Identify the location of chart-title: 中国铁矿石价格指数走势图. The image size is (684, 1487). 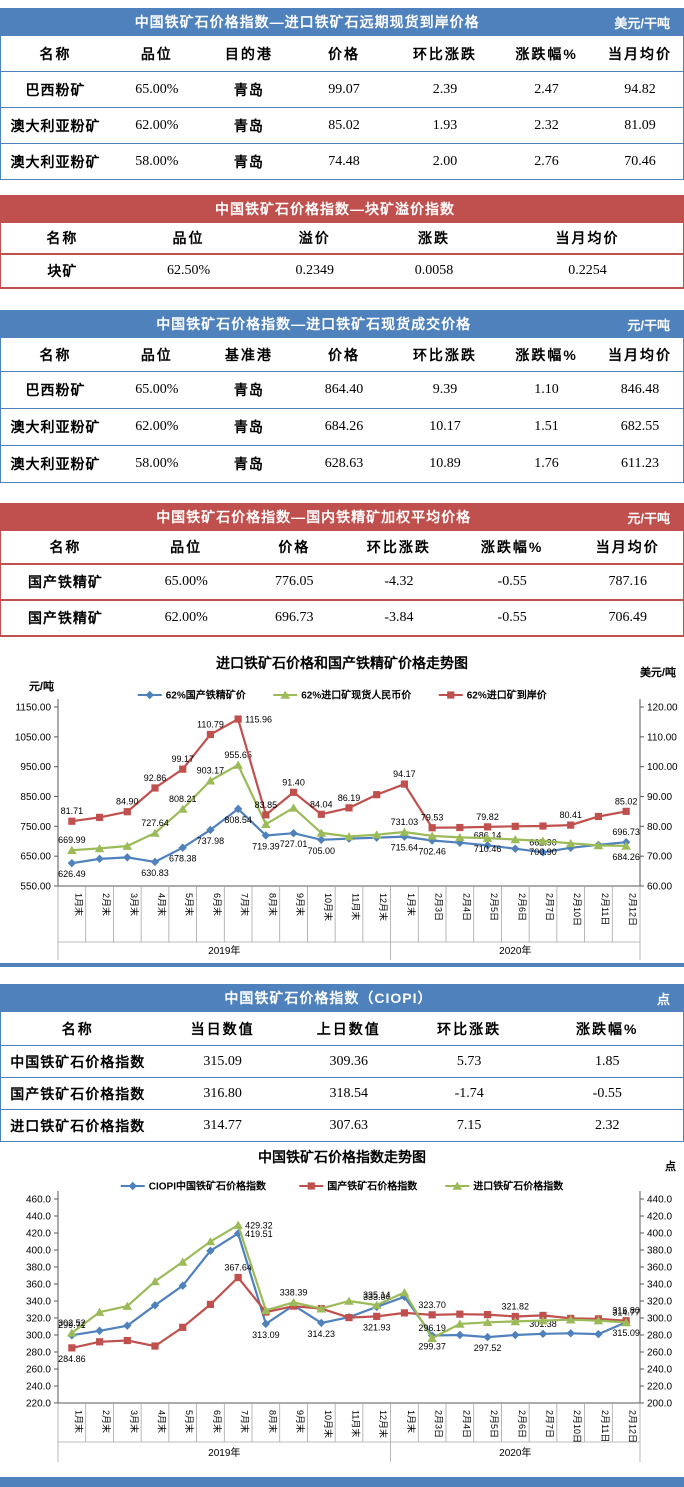
(342, 1157).